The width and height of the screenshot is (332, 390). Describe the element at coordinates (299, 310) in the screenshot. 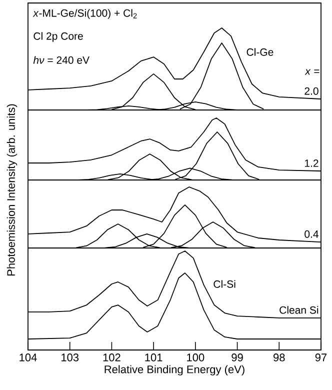

I see `series-label: Clean Si` at that location.